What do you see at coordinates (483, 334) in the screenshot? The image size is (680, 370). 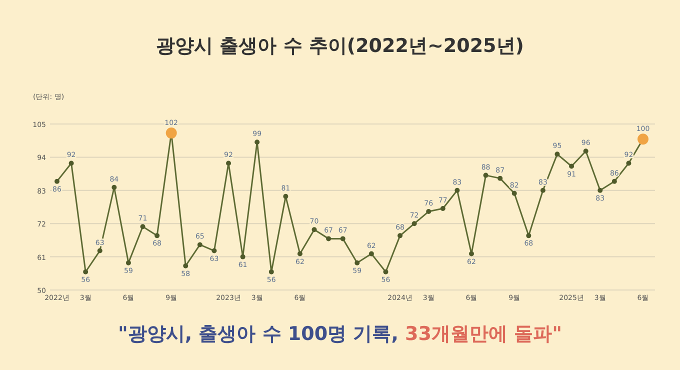 I see `text: 33개월만에 돌파"` at bounding box center [483, 334].